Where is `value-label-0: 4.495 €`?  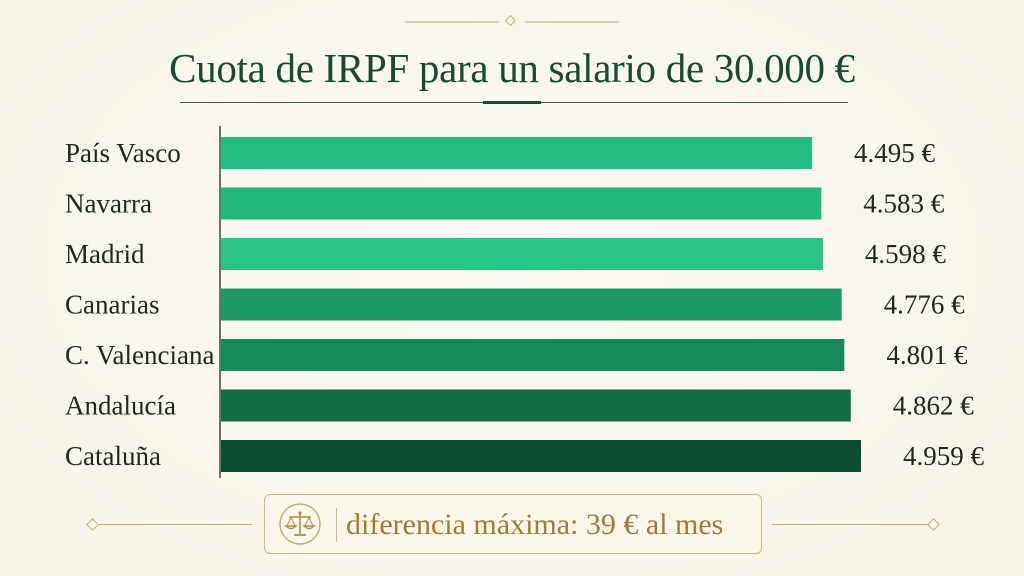 value-label-0: 4.495 € is located at coordinates (895, 153).